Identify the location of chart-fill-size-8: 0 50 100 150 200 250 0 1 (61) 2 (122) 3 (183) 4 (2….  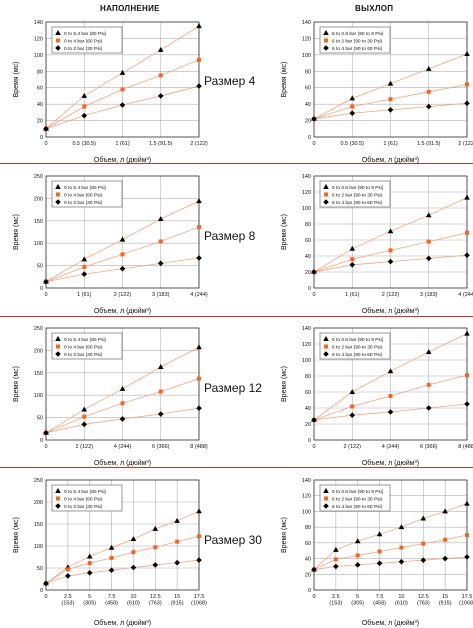
(110, 244).